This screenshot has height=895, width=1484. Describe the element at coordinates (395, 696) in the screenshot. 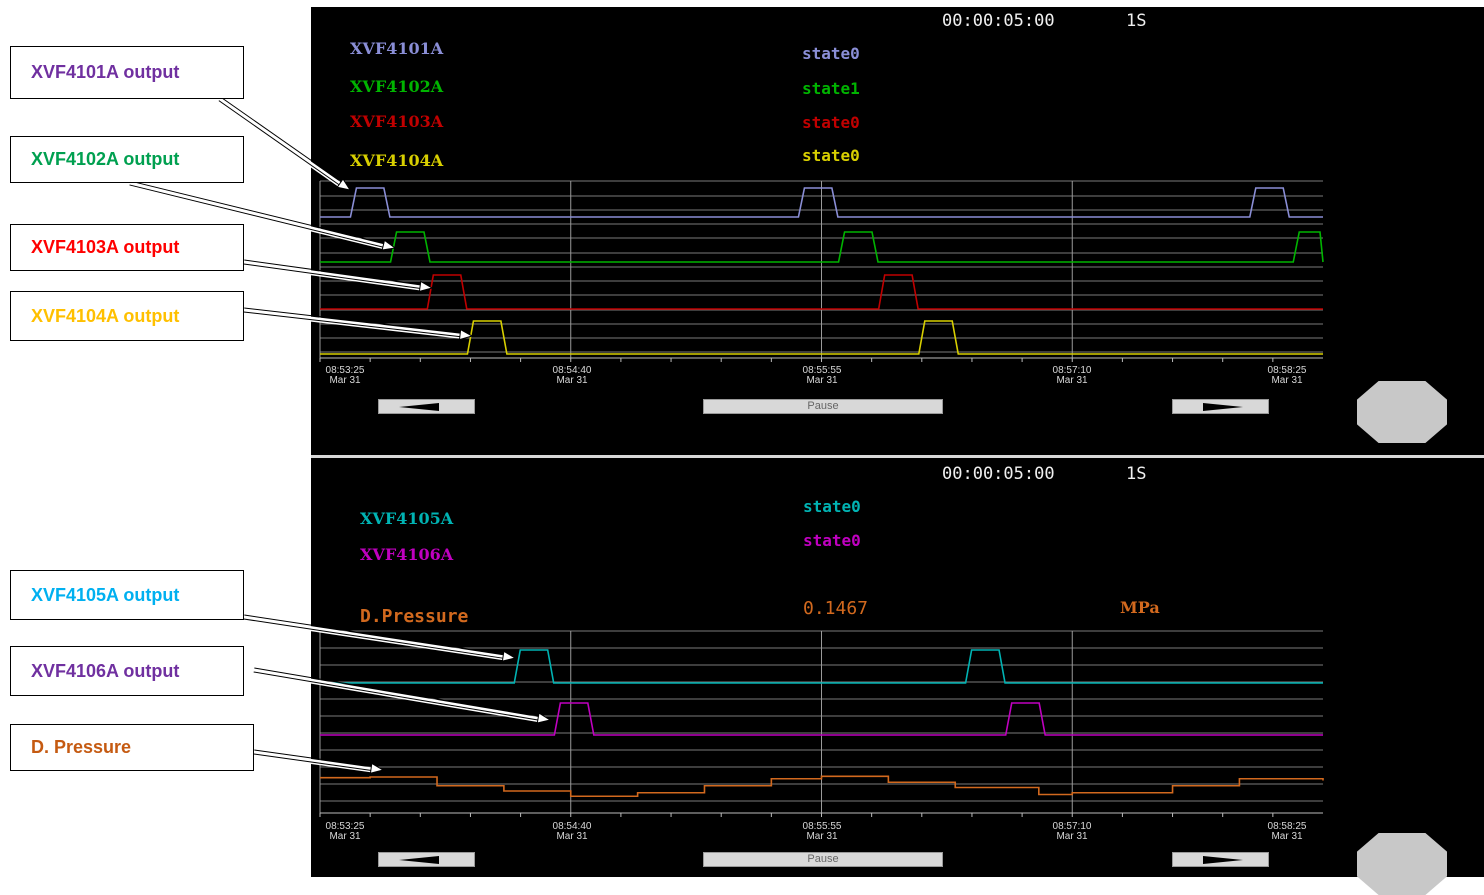

I see `leader-xvf4106a-line-a` at that location.